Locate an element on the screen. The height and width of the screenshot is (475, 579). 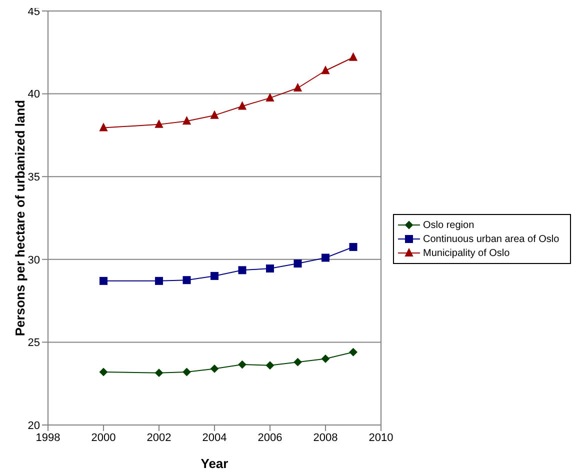
x-tick-label: 1998 is located at coordinates (48, 438).